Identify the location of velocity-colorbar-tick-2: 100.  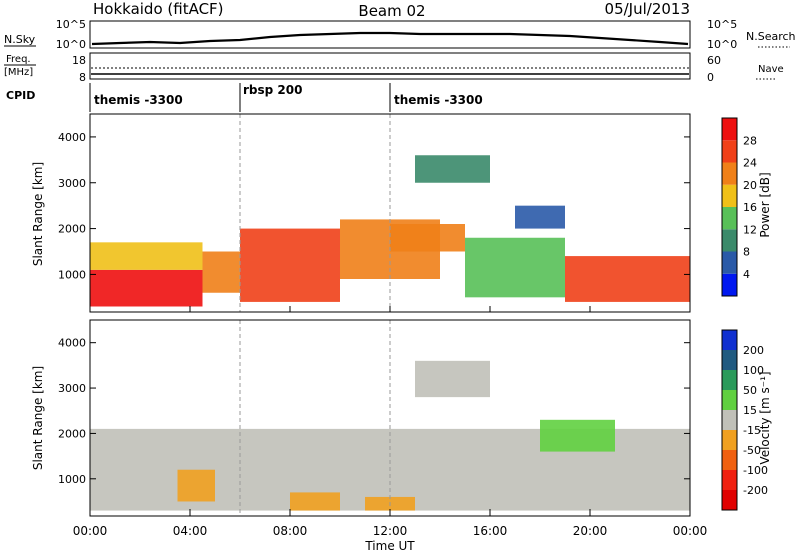
(753, 370).